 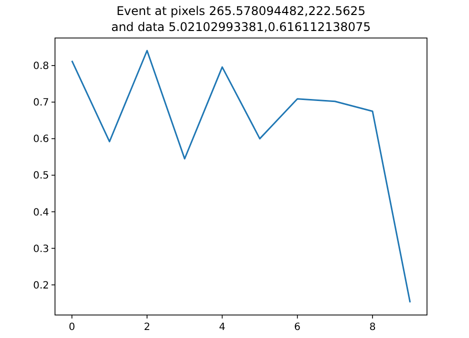 I want to click on chart-title: Event at pixels 265.578094482,222.5625 and data 5.02102993381,0.616112138075, so click(x=241, y=19).